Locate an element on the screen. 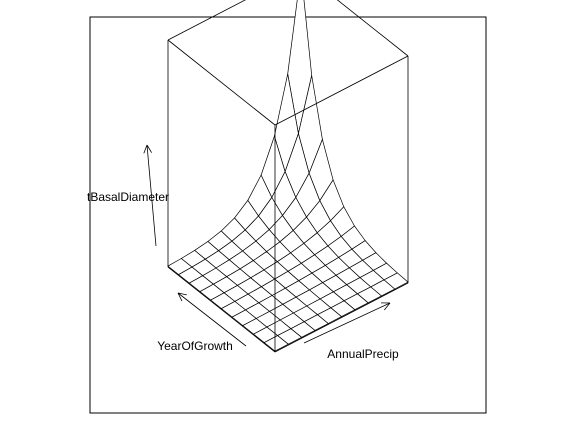 The height and width of the screenshot is (437, 576). y-axis-label: AnnualPrecip is located at coordinates (363, 354).